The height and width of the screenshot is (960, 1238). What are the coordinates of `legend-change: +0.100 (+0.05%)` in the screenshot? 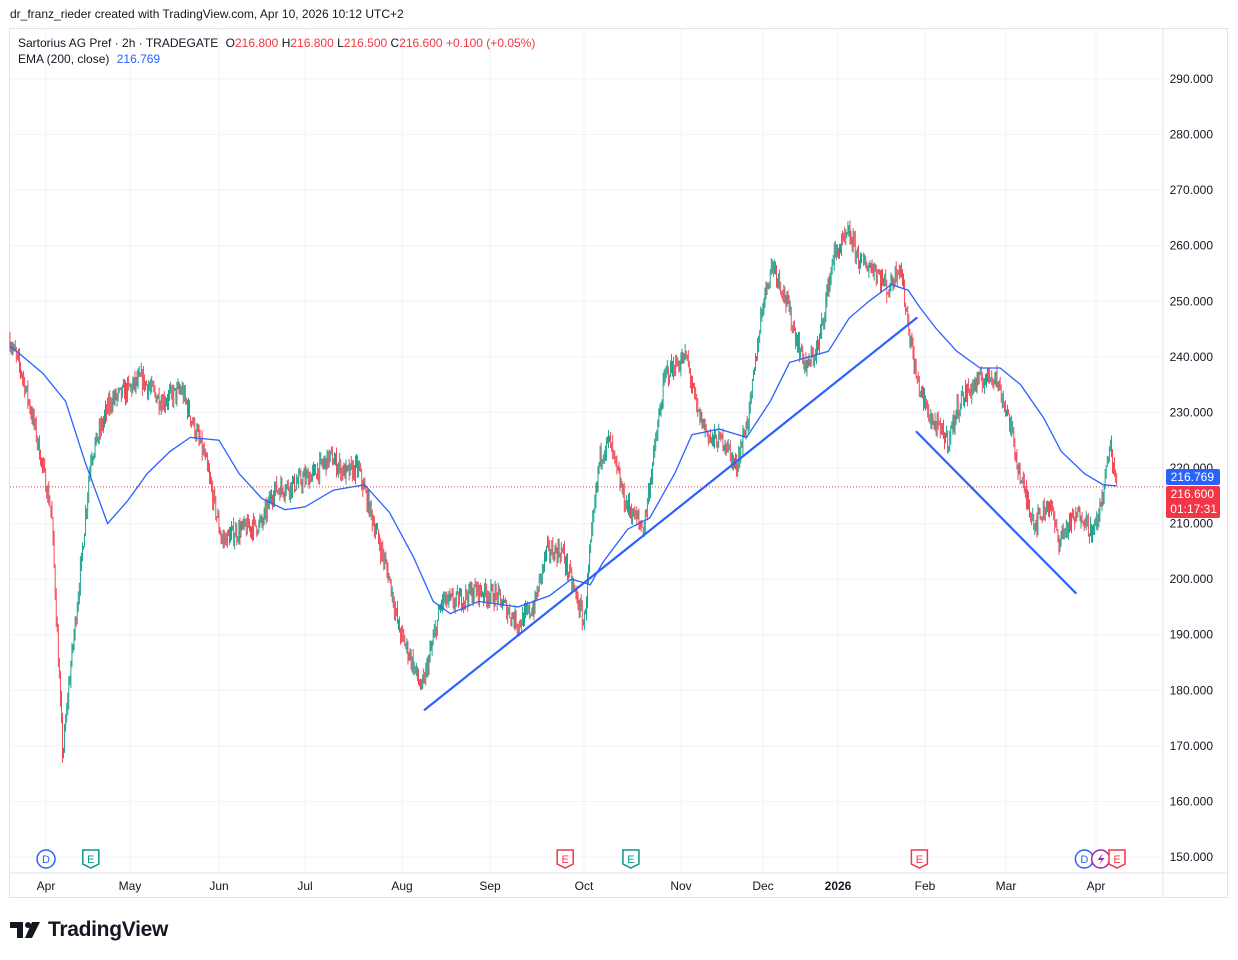 It's located at (490, 43).